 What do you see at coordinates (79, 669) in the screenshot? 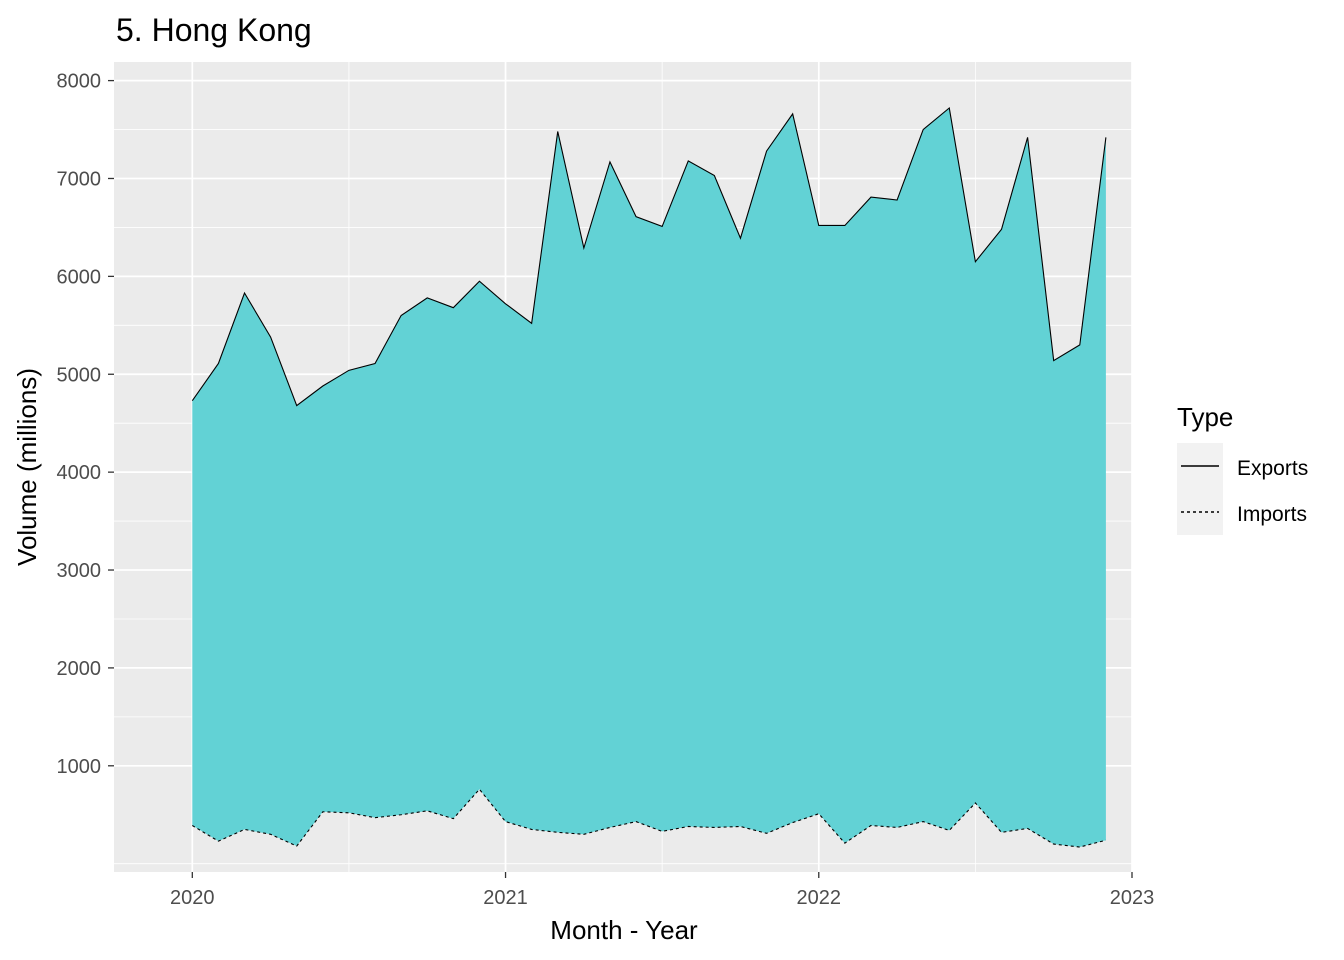
I see `y-tick-label: 2000` at bounding box center [79, 669].